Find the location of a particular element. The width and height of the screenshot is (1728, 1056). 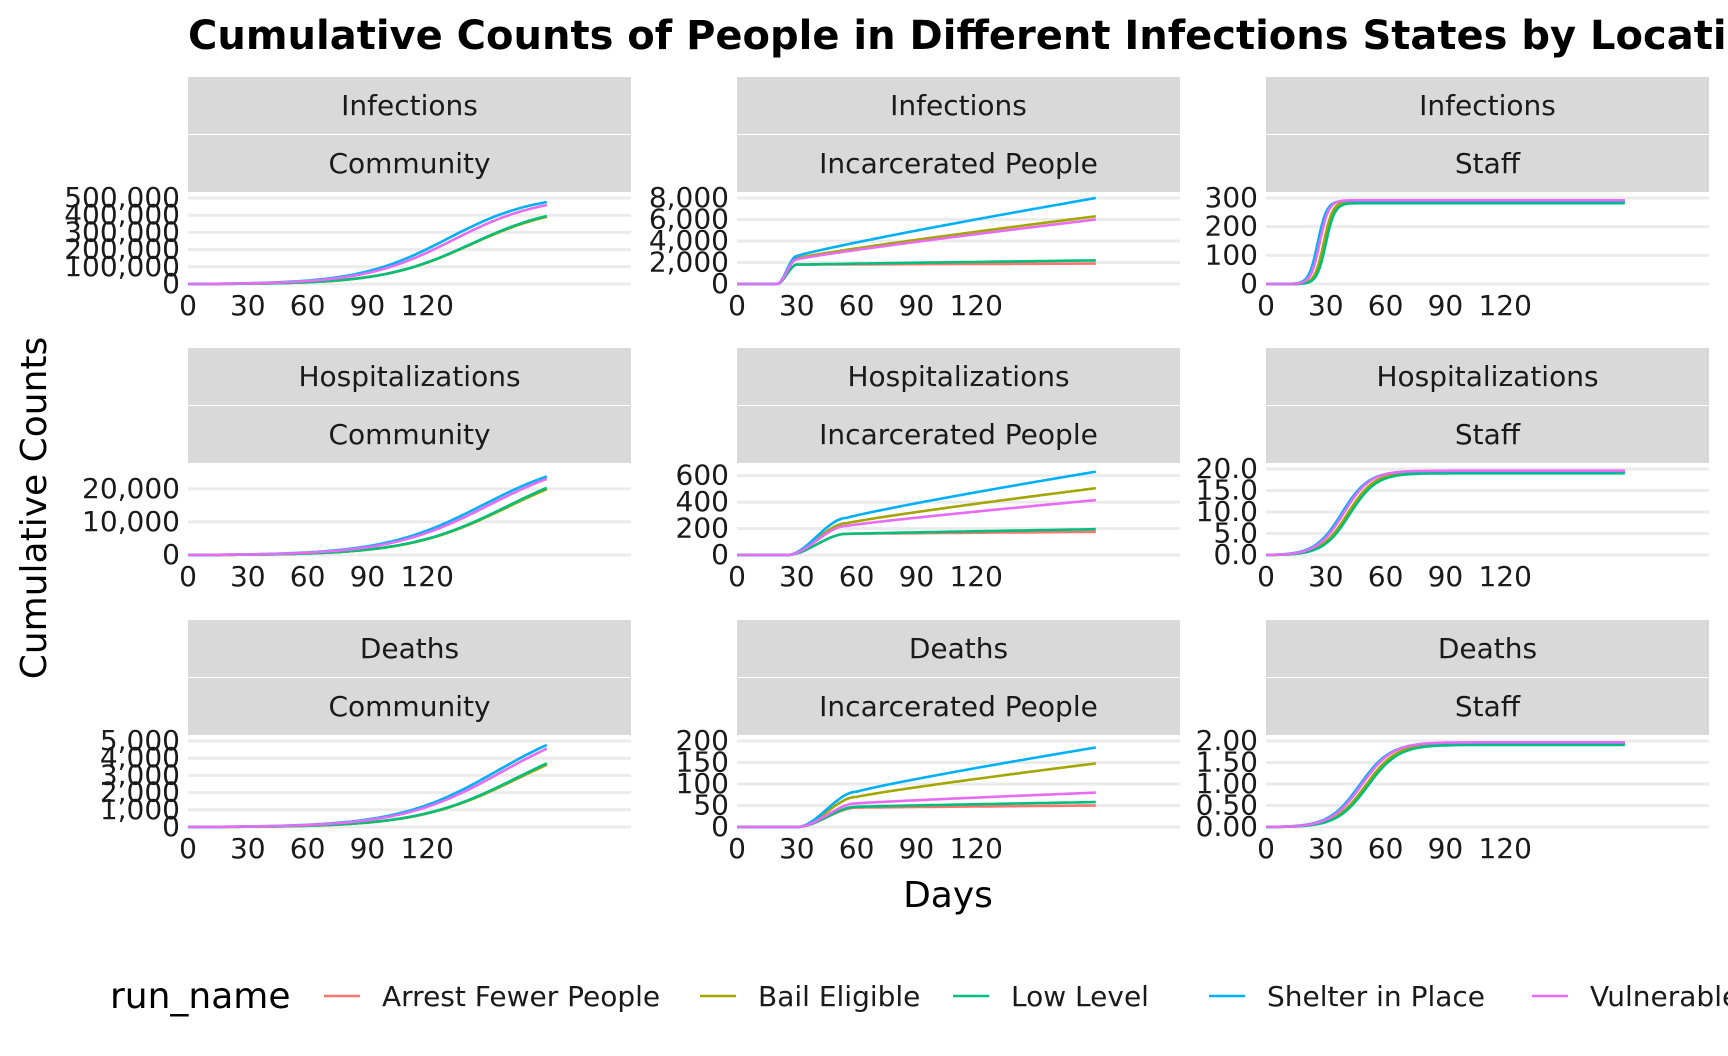

legend-item-low-level: Low Level is located at coordinates (1051, 996).